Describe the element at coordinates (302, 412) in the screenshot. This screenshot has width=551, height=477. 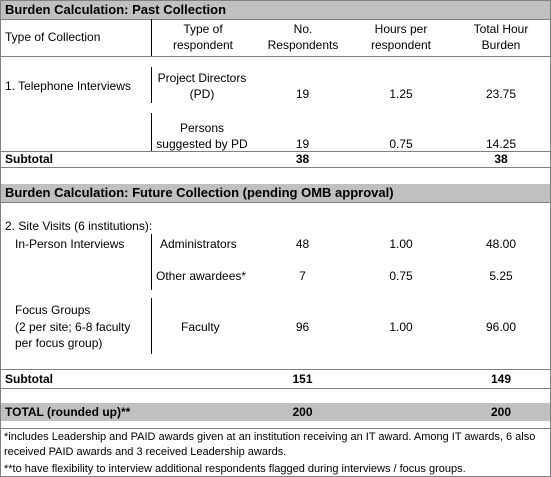
I see `total-number: 200` at that location.